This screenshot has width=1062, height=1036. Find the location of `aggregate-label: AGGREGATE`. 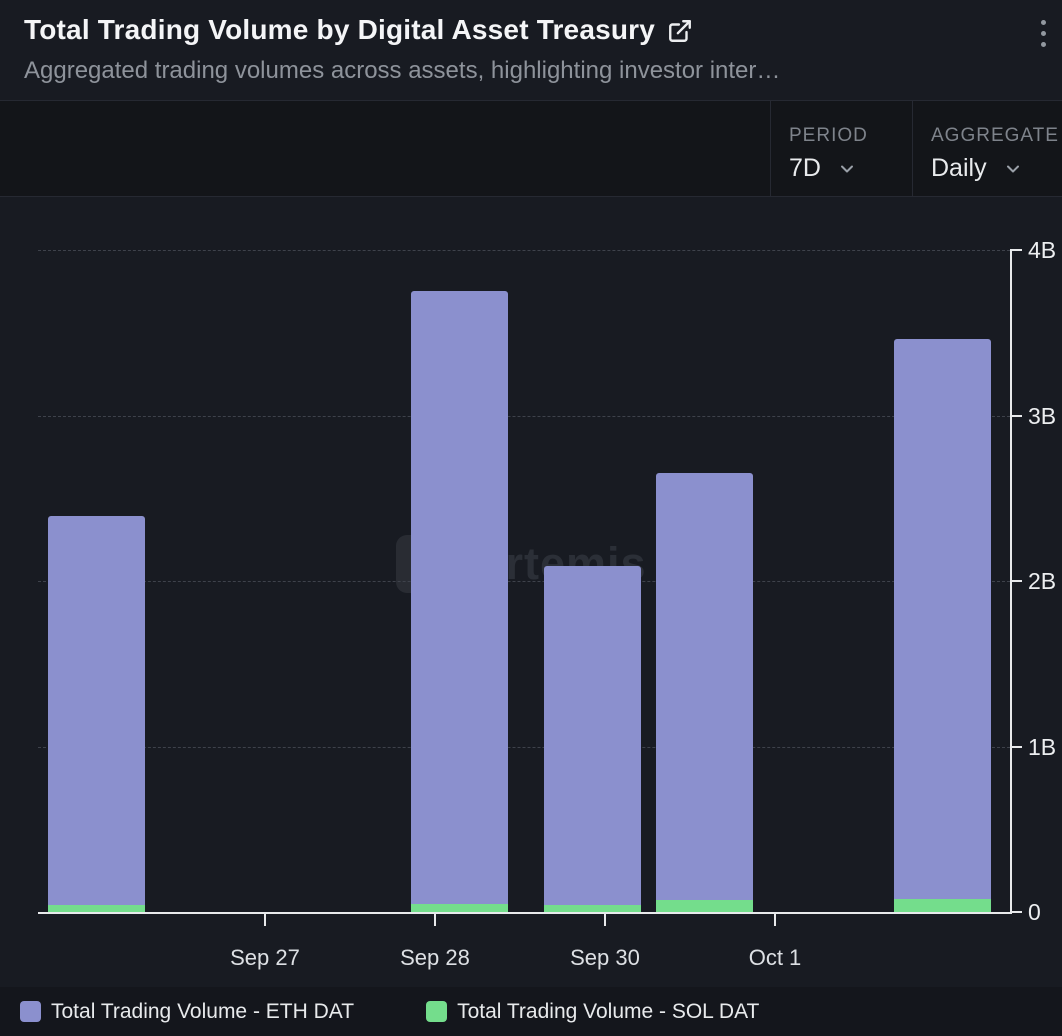

aggregate-label: AGGREGATE is located at coordinates (995, 135).